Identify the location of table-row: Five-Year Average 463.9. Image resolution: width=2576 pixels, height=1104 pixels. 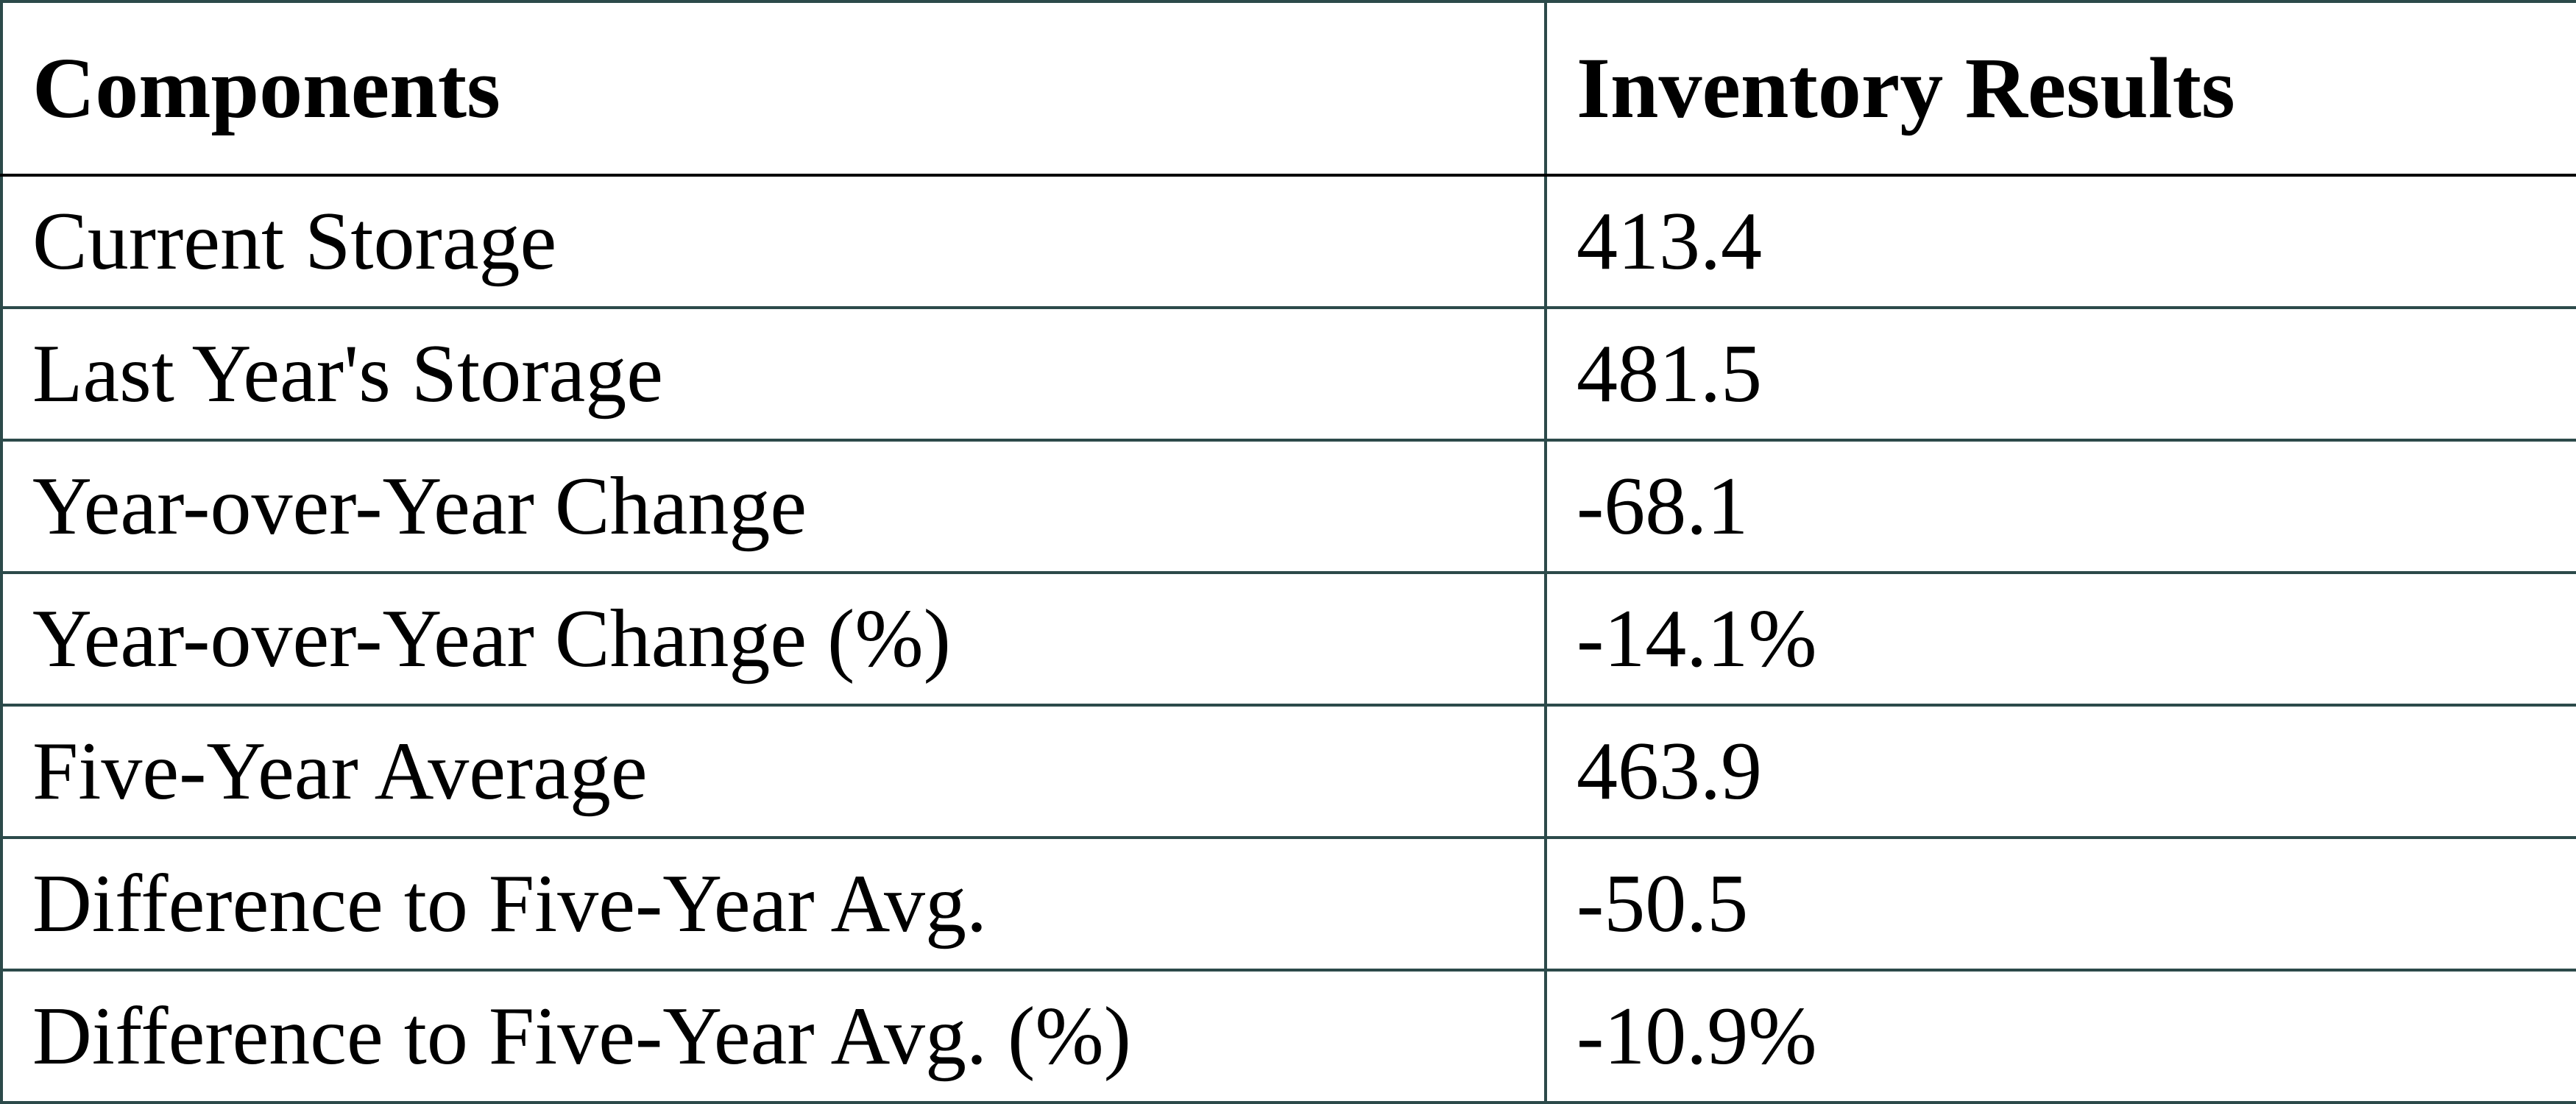
(1288, 771).